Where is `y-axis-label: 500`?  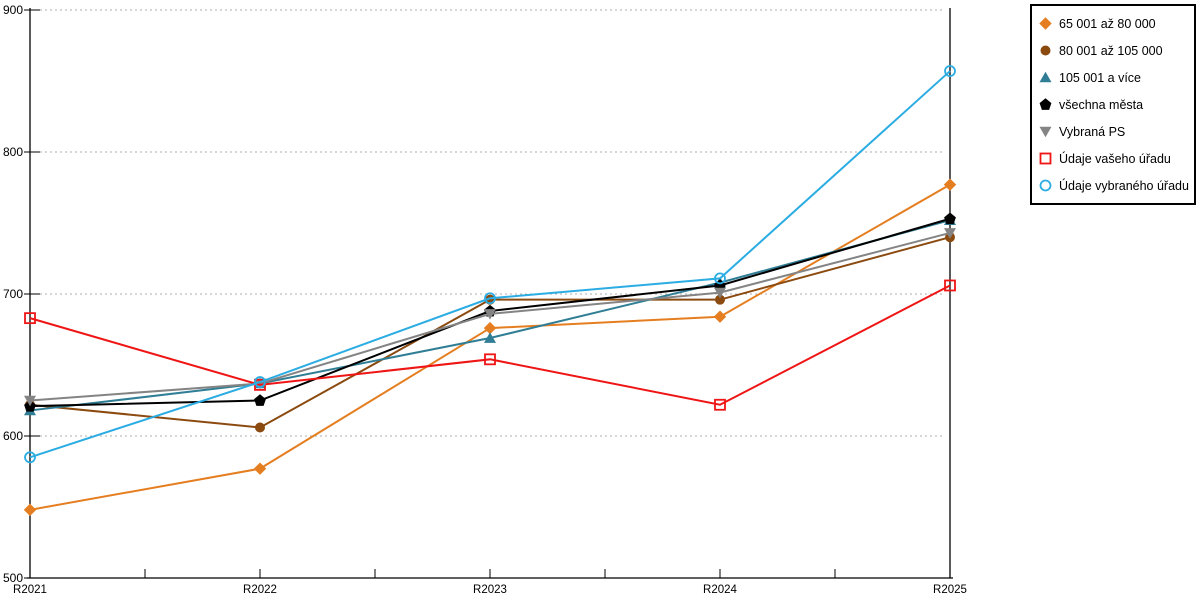 y-axis-label: 500 is located at coordinates (13, 578).